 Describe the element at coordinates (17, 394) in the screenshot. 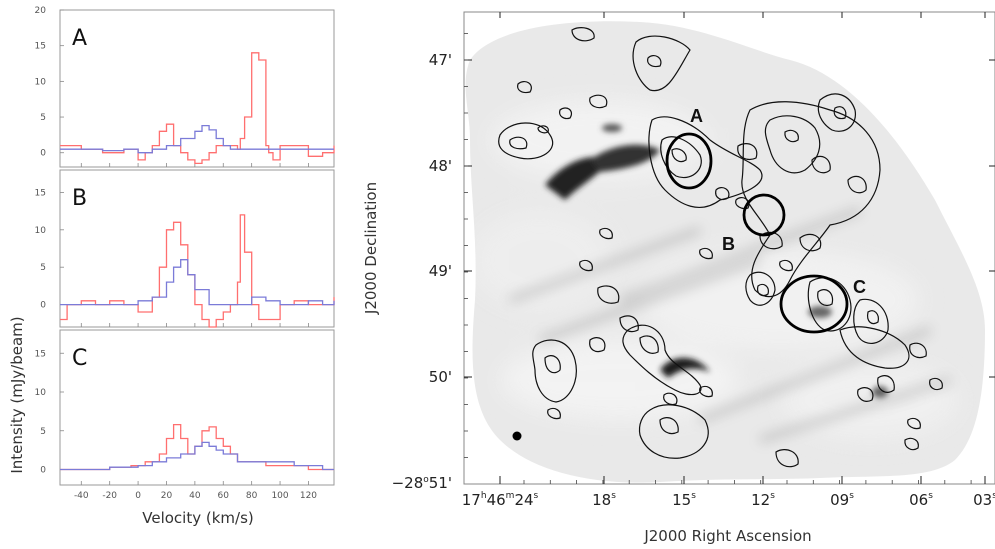

I see `y-axis-label: Intensity (mJy/beam)` at that location.